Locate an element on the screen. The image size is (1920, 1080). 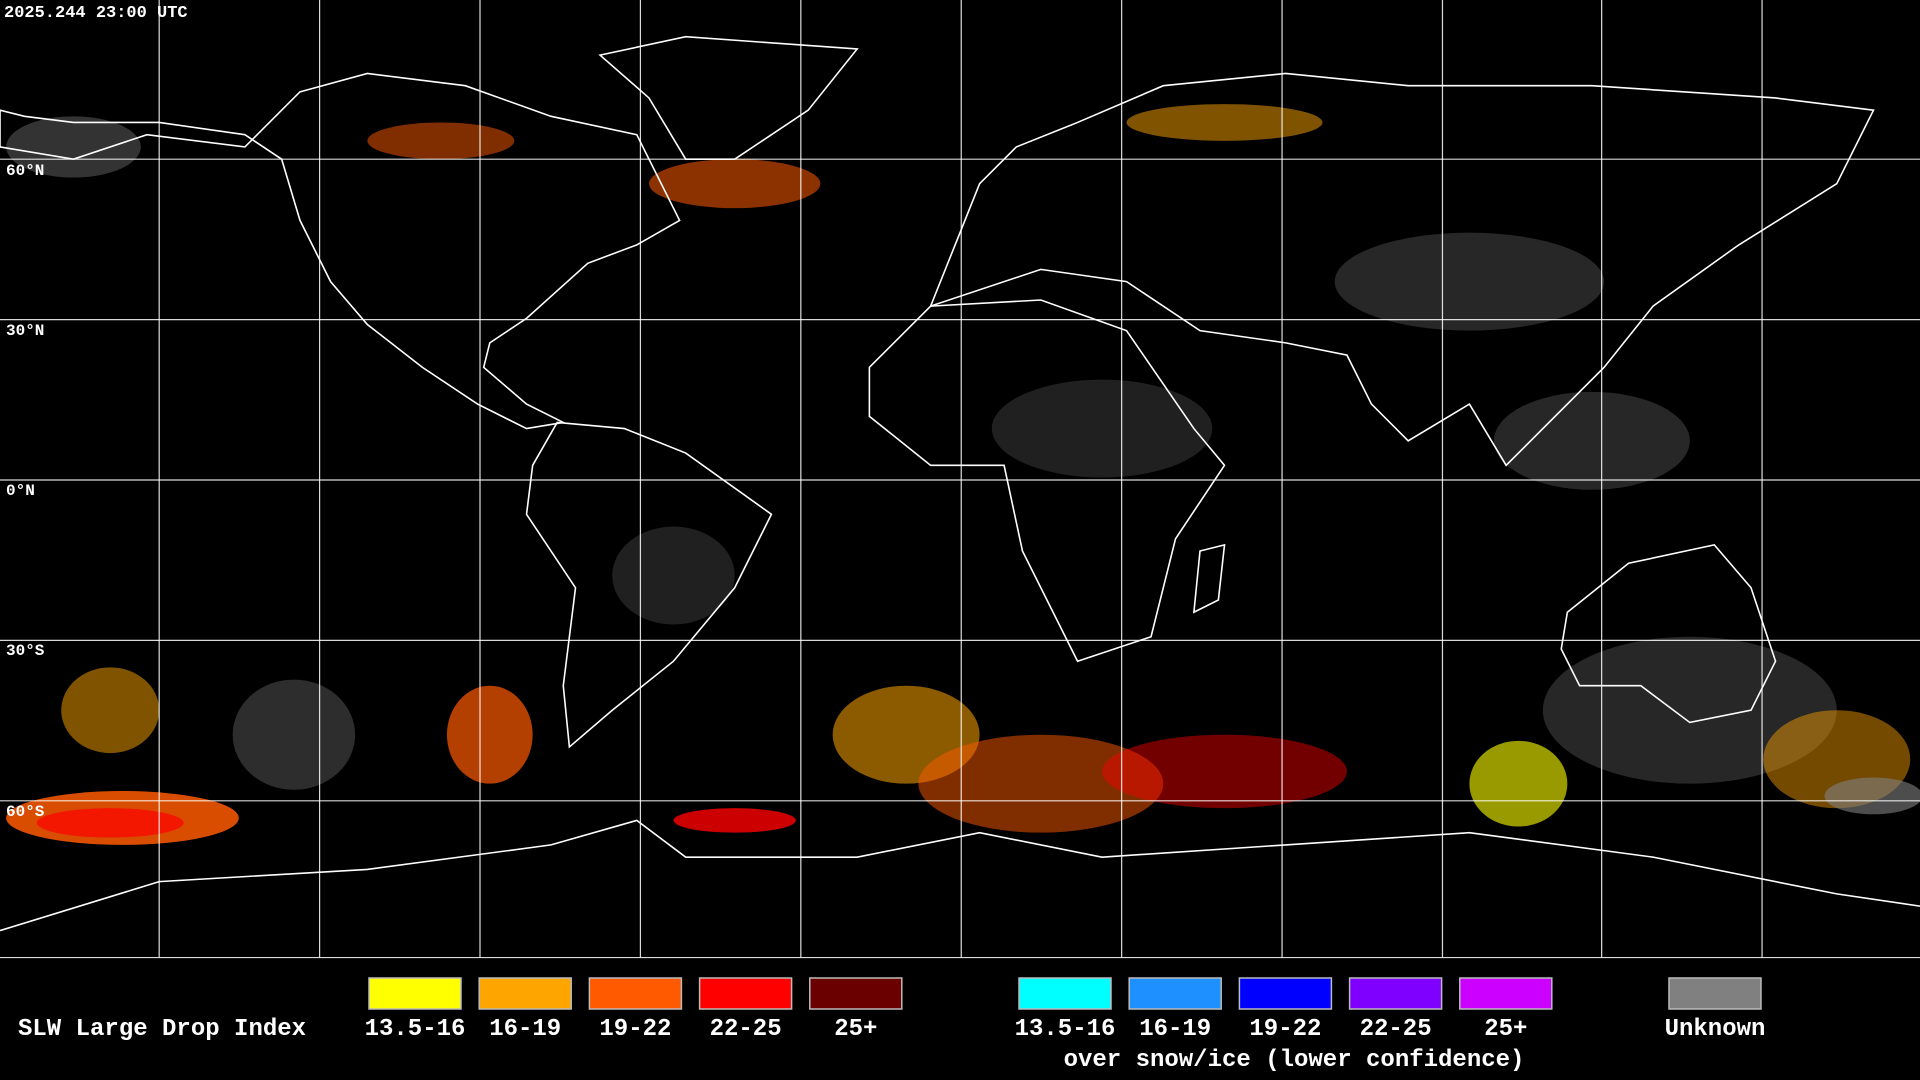
latitude-labels: 60°N 30°N 0°N 30°S 60°S is located at coordinates (25, 491).